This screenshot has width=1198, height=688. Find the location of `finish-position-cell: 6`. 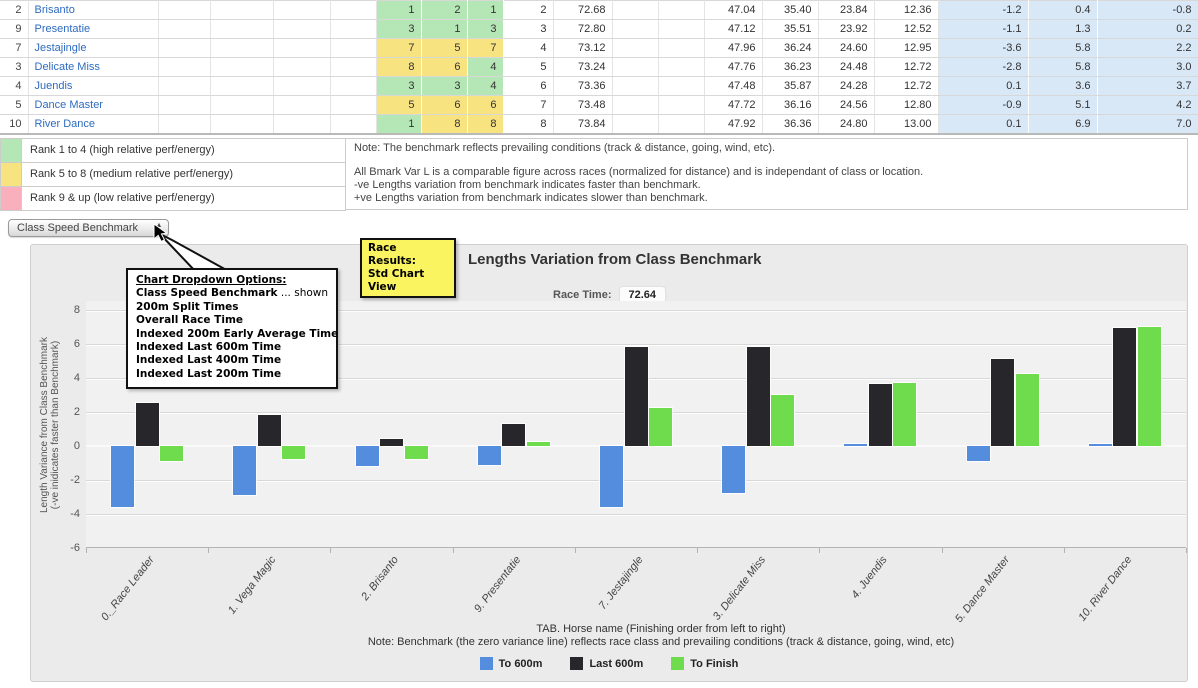

finish-position-cell: 6 is located at coordinates (528, 86).